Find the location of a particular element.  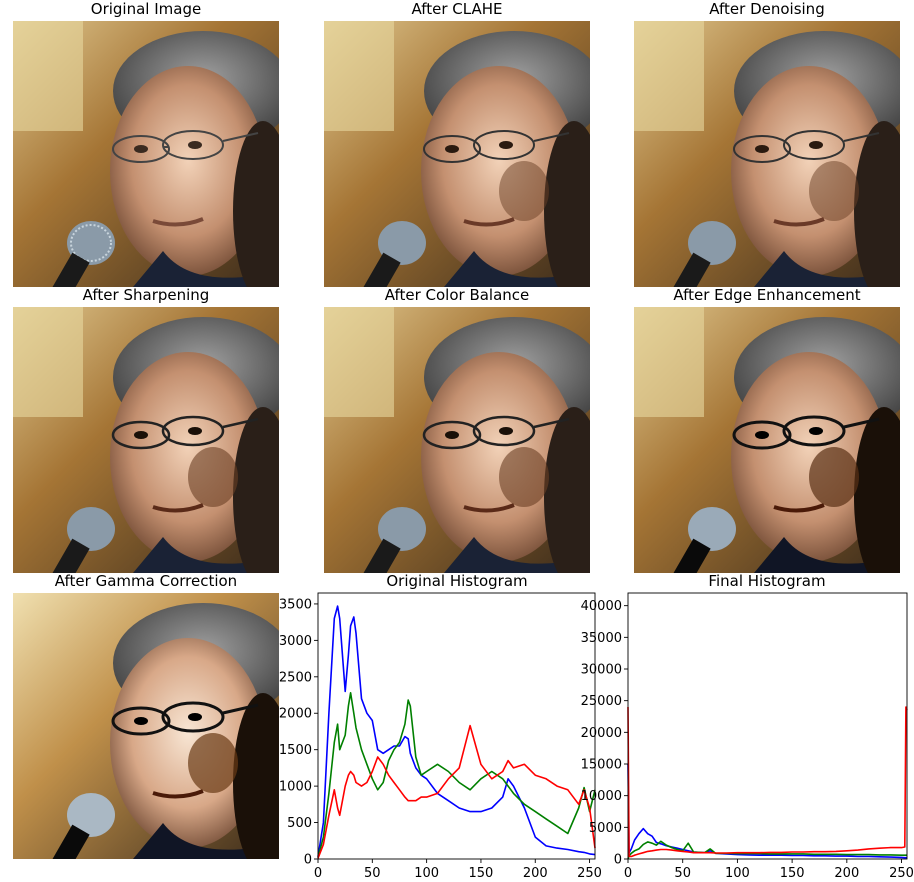

chart-title-original-histogram: Original Histogram is located at coordinates (457, 581).